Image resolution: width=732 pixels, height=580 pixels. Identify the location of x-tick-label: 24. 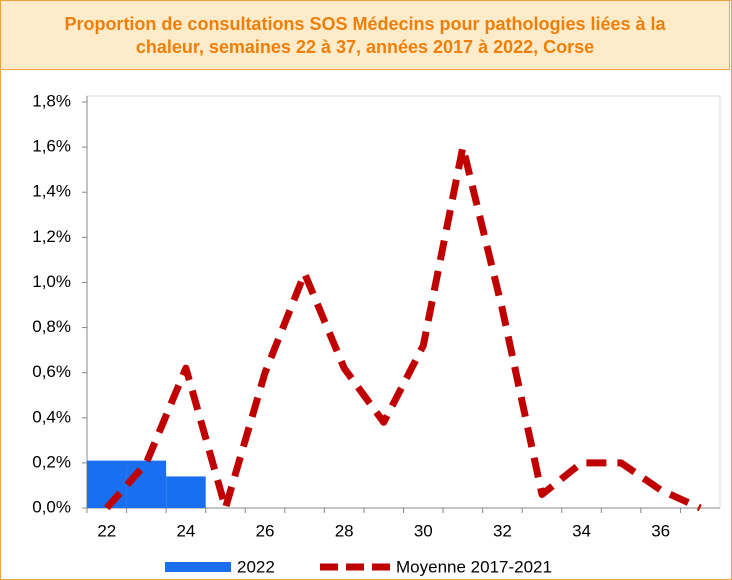
(185, 530).